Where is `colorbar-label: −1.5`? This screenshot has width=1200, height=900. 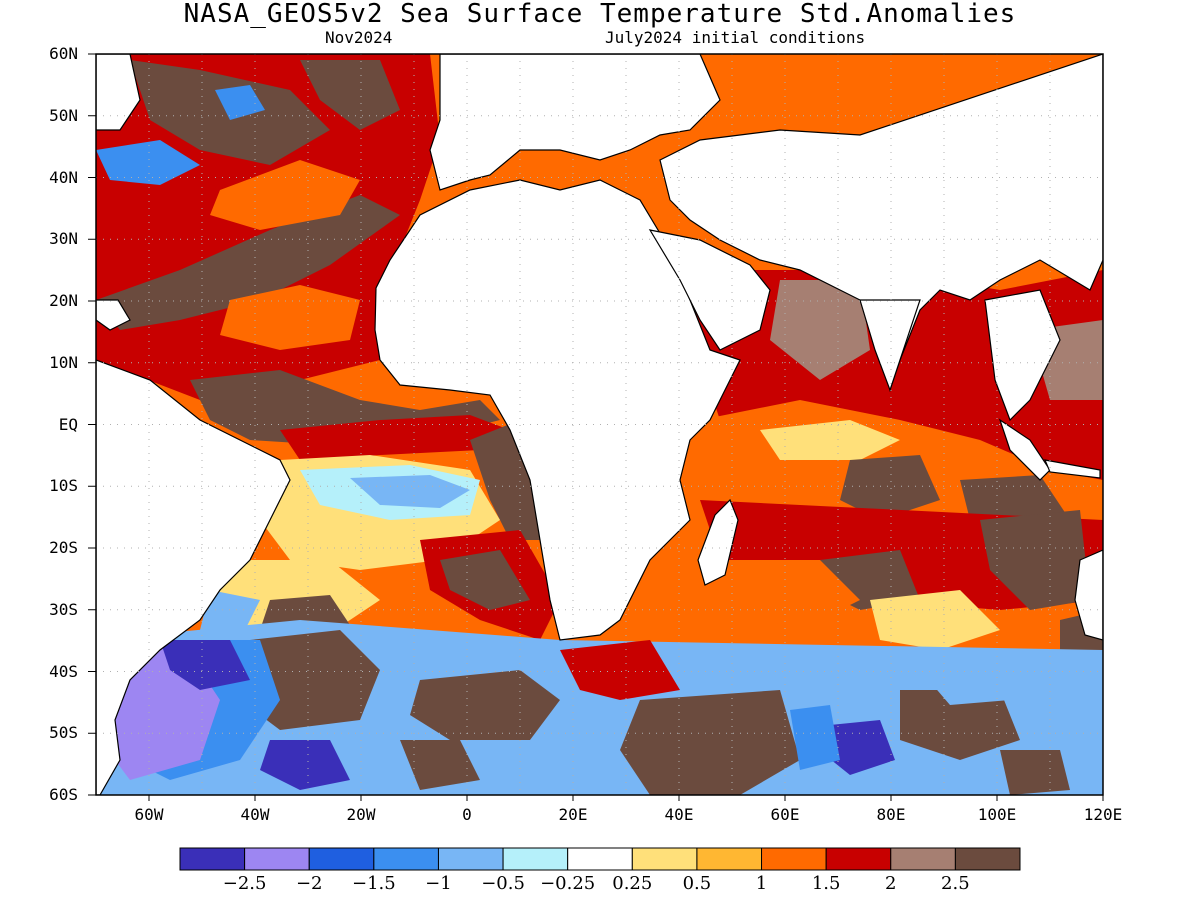
colorbar-label: −1.5 is located at coordinates (373, 883).